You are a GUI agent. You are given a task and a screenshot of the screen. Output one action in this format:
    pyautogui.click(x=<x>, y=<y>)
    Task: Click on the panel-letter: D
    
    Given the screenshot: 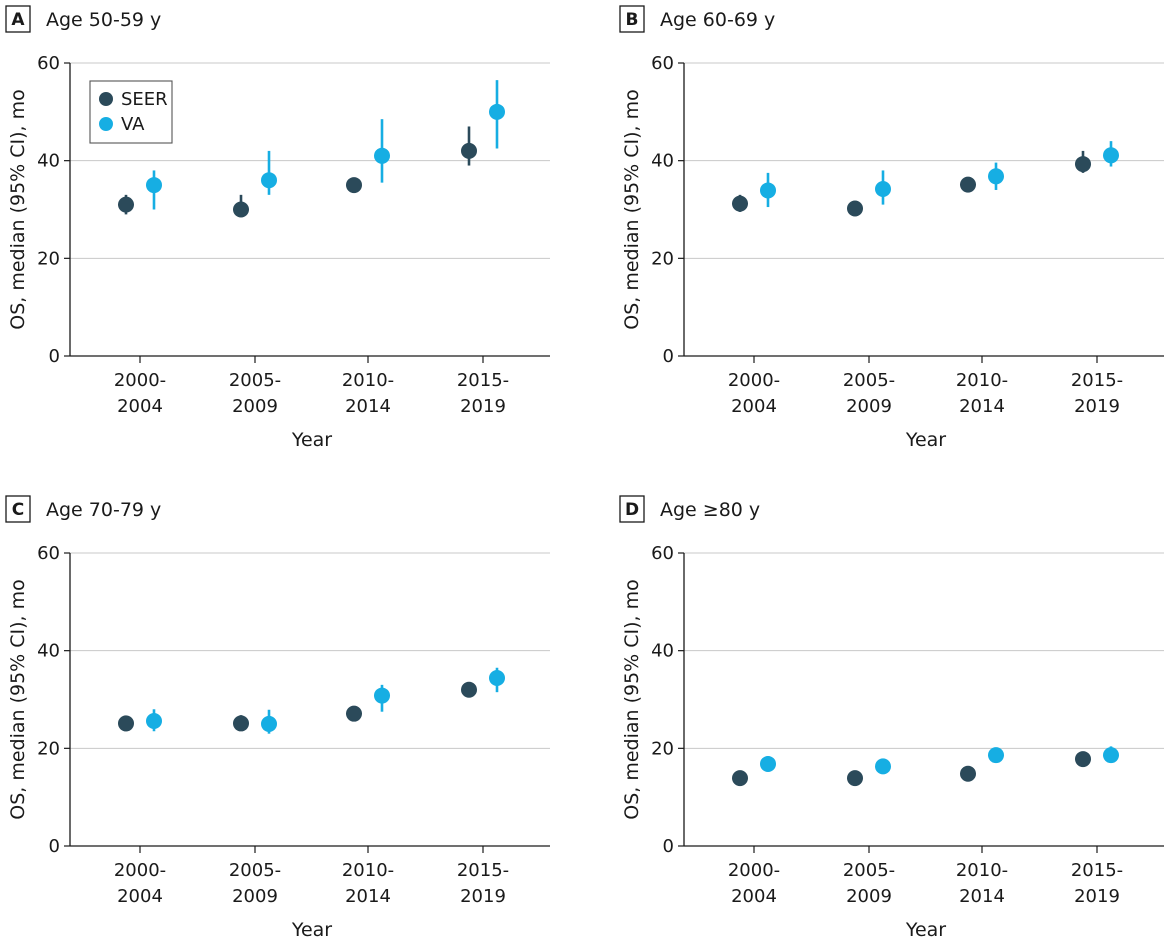 What is the action you would take?
    pyautogui.click(x=632, y=510)
    